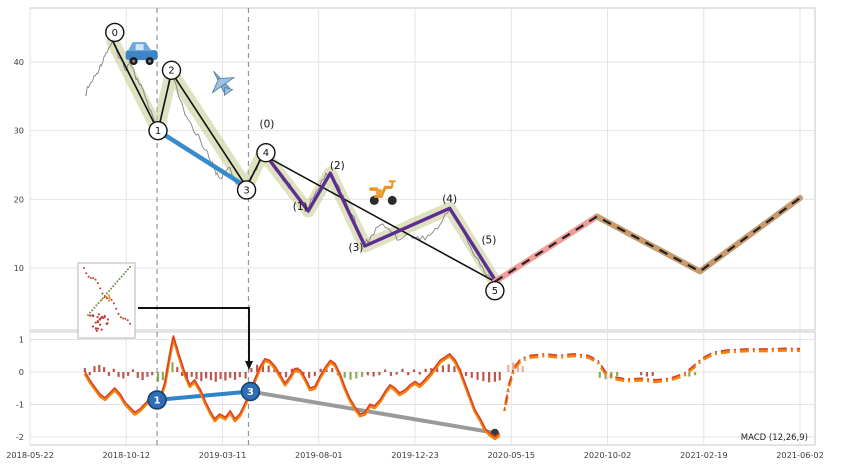 This screenshot has height=471, width=842. I want to click on major-wave-marker: 0, so click(115, 32).